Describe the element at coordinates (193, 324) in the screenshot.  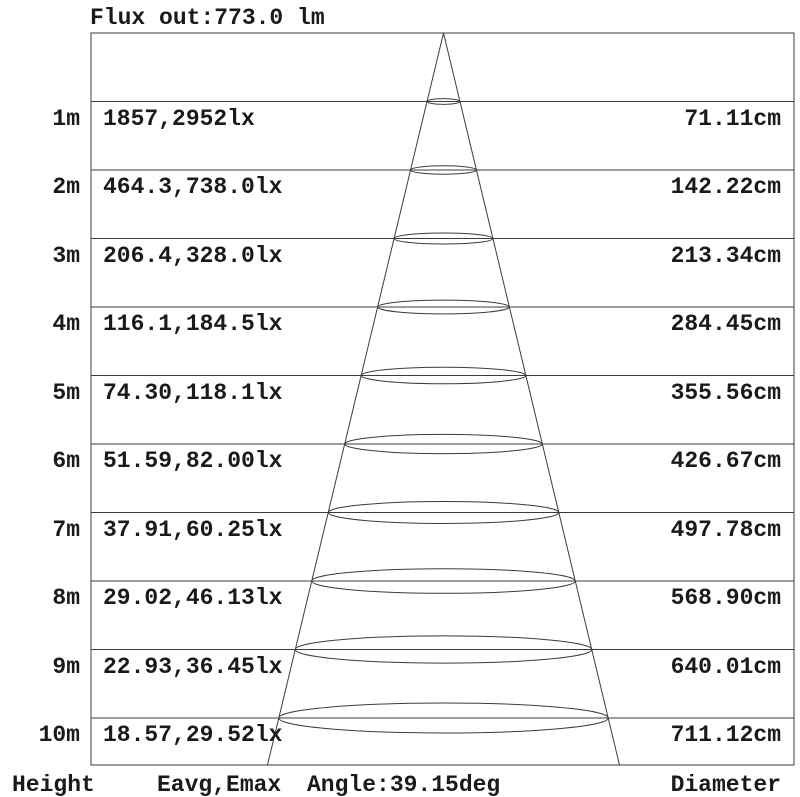
I see `eavg-emax-value: 116.1,184.5lx` at that location.